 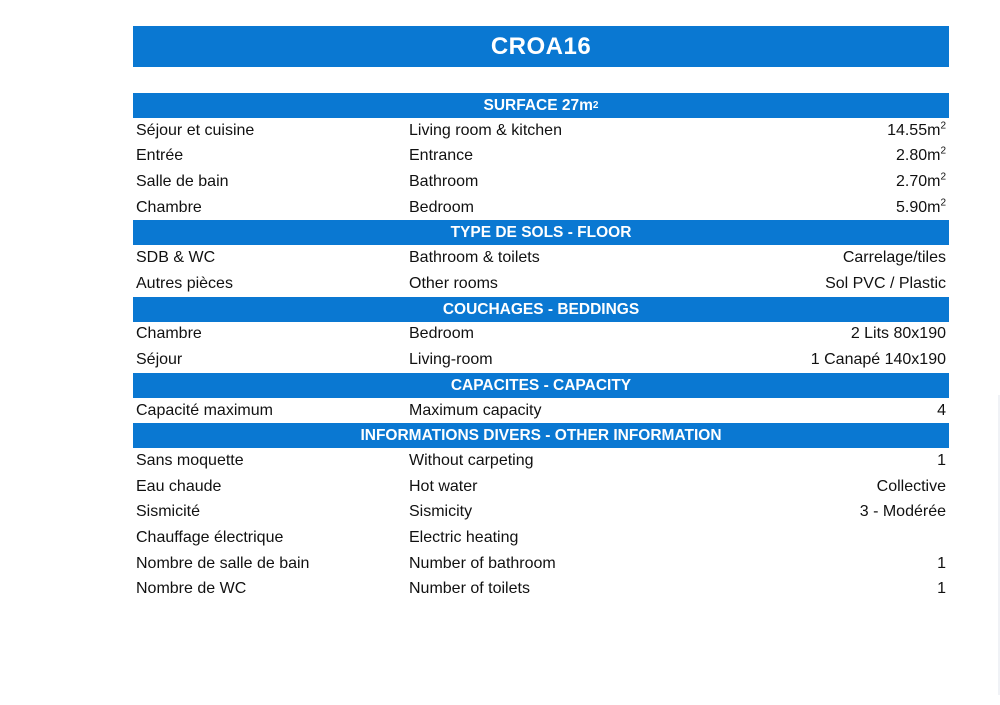 I want to click on table-row: Sans moquette Without carpeting 1, so click(x=541, y=461).